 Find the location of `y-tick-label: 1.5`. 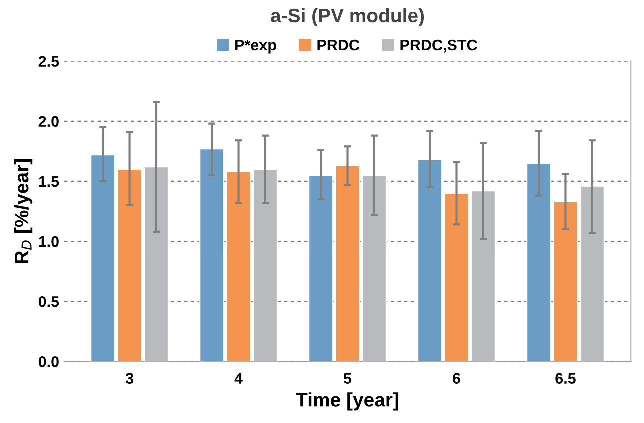

y-tick-label: 1.5 is located at coordinates (49, 182).